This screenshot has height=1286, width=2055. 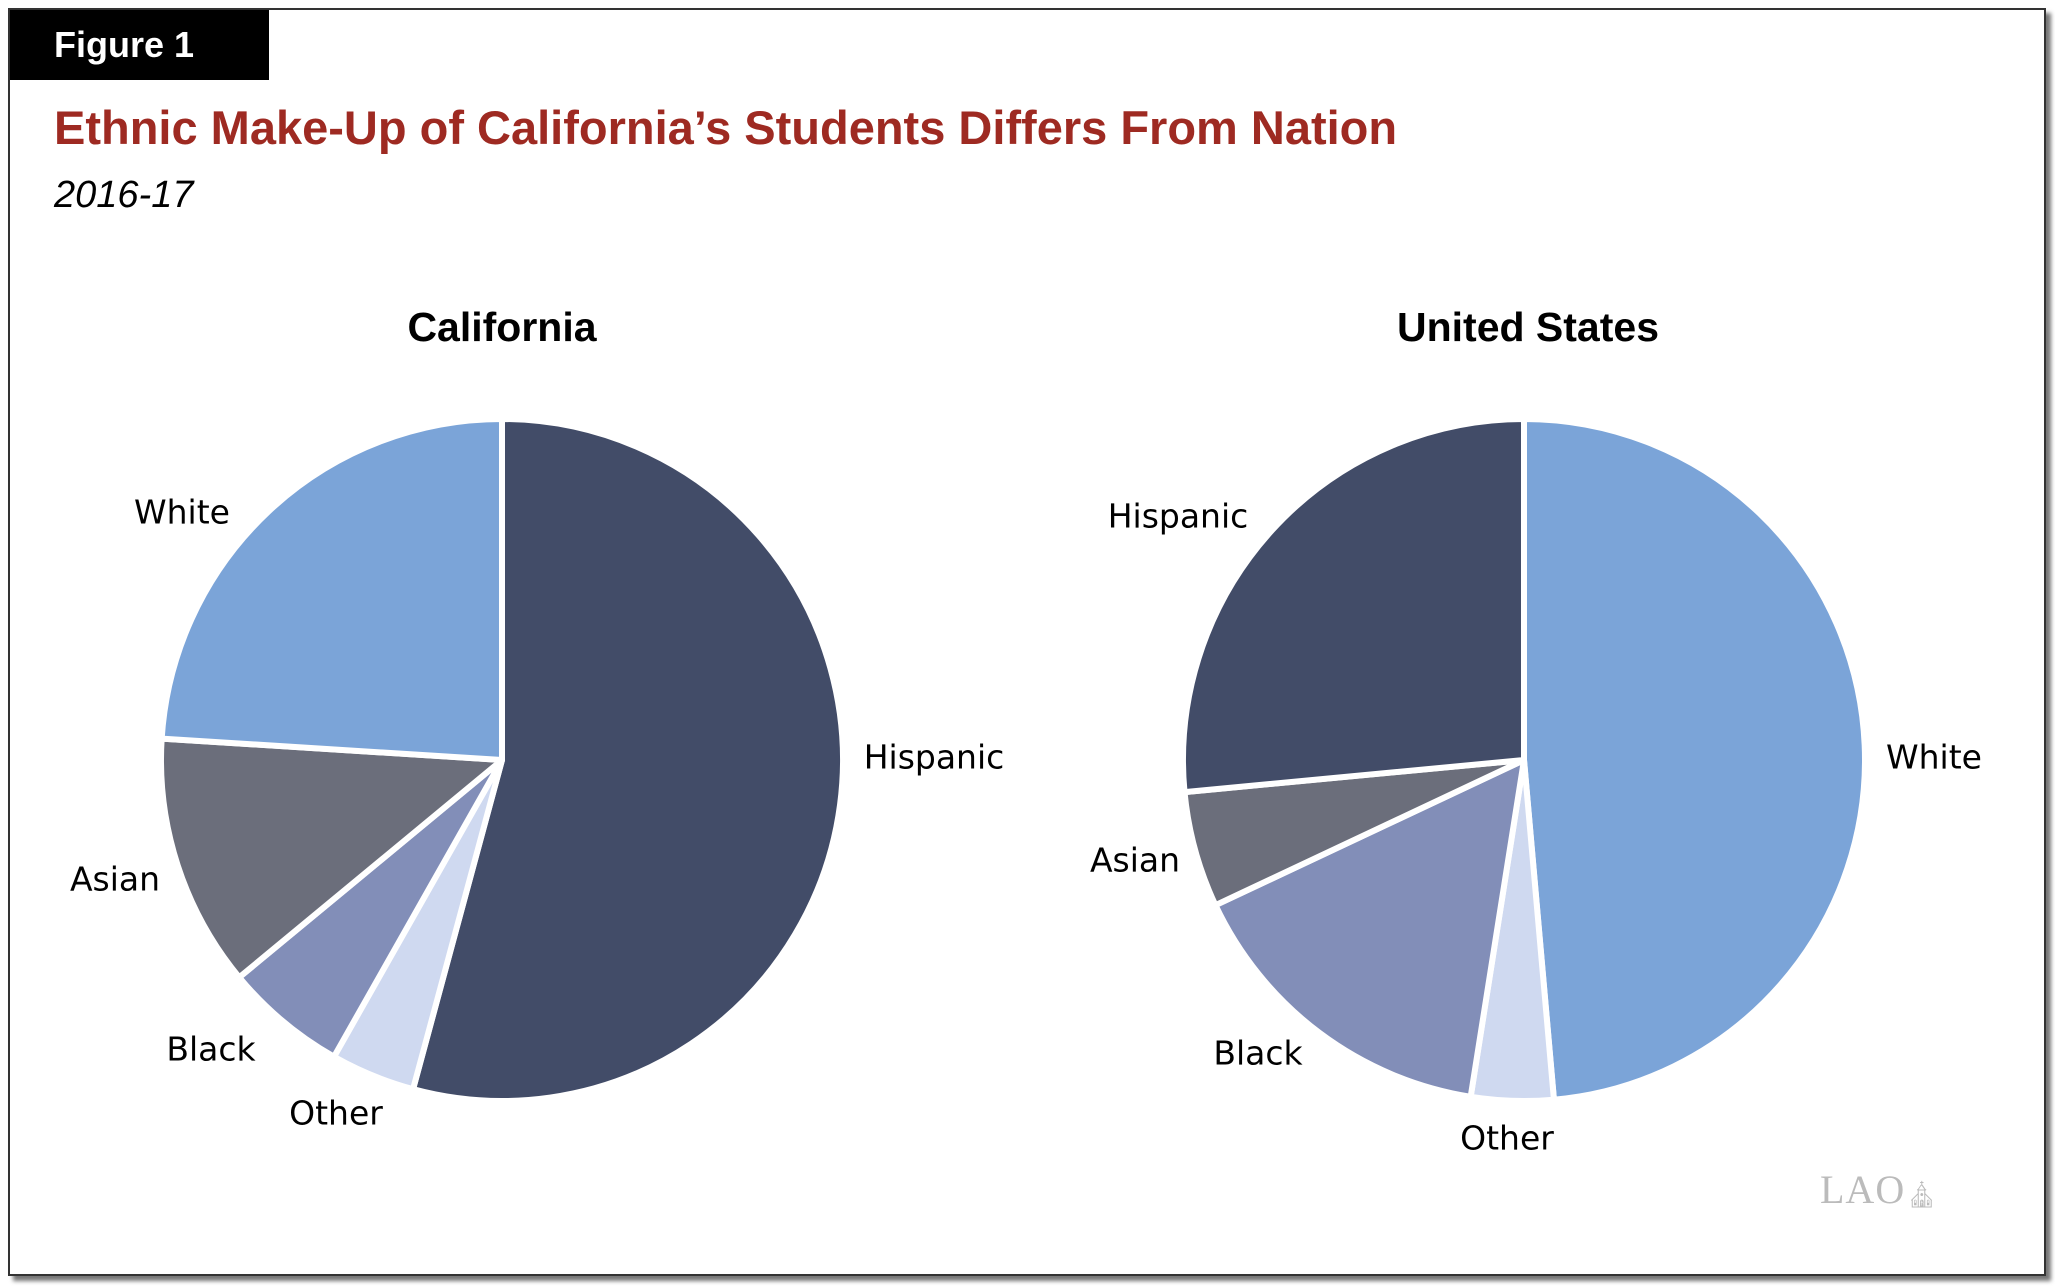 I want to click on us-slice-white, so click(x=1694, y=759).